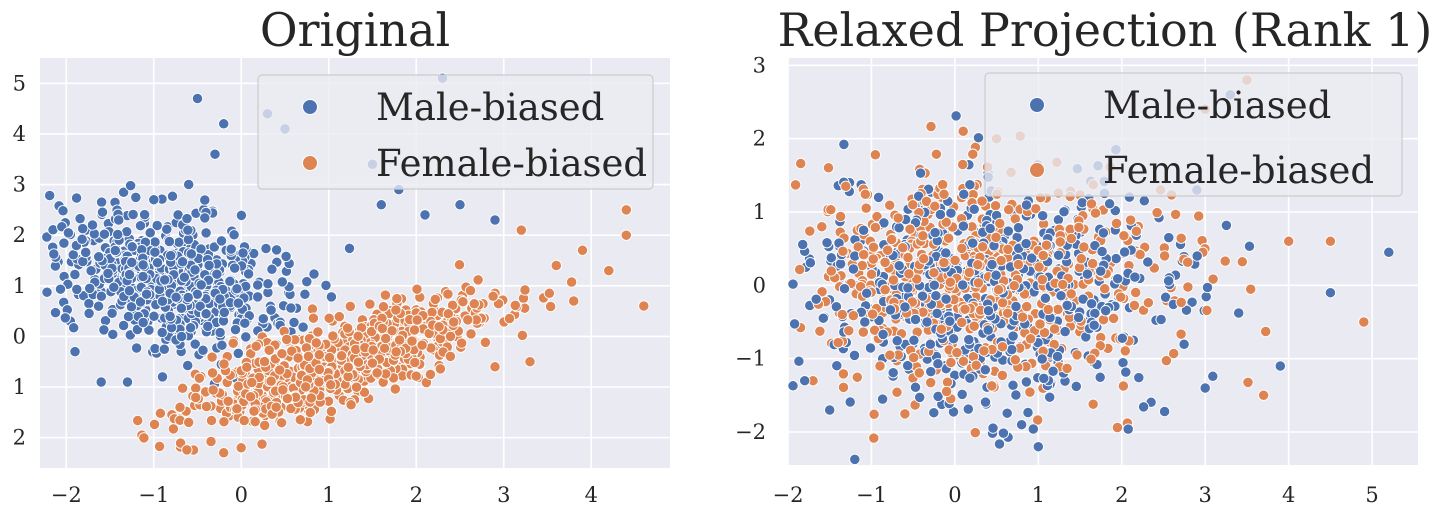 This screenshot has width=1446, height=516. I want to click on legend-box, so click(1193, 134).